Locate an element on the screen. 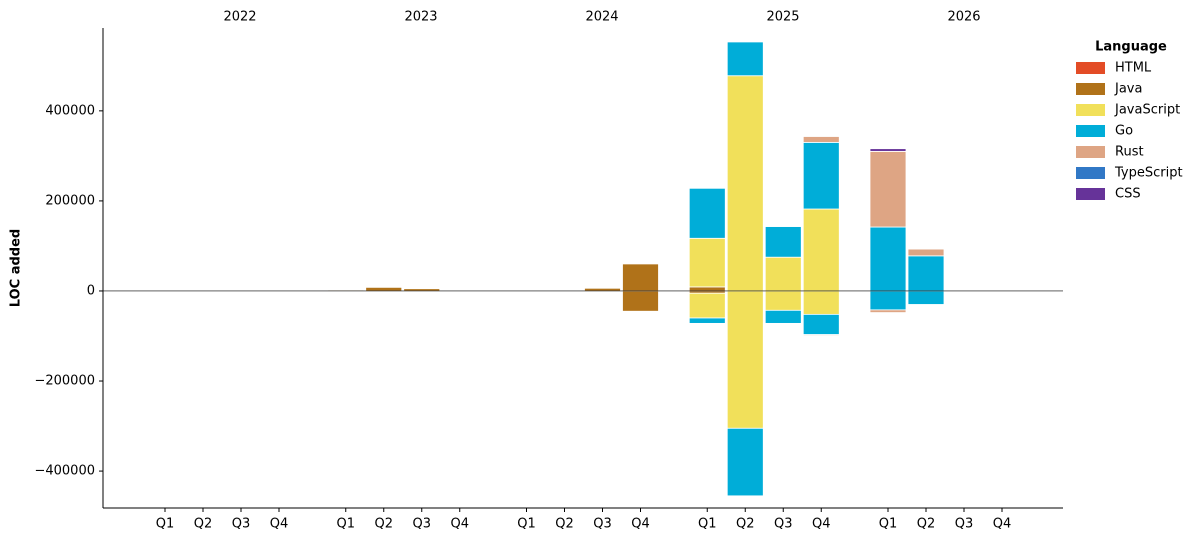 Image resolution: width=1202 pixels, height=542 pixels. y-tick-label: 0 is located at coordinates (91, 290).